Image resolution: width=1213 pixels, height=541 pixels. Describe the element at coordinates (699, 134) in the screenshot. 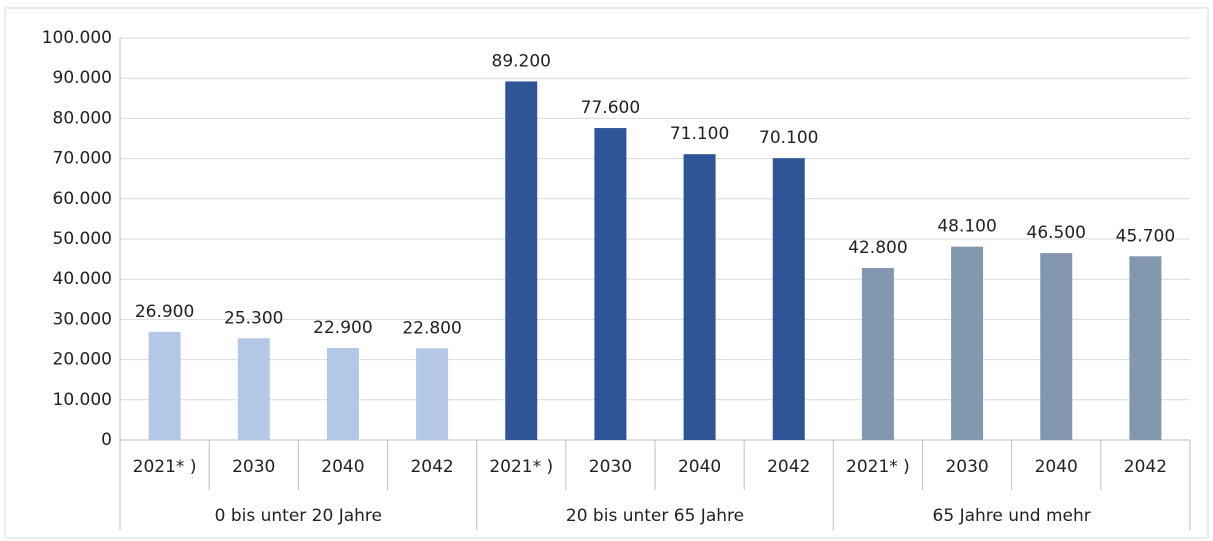

I see `value-label: 71.100` at that location.